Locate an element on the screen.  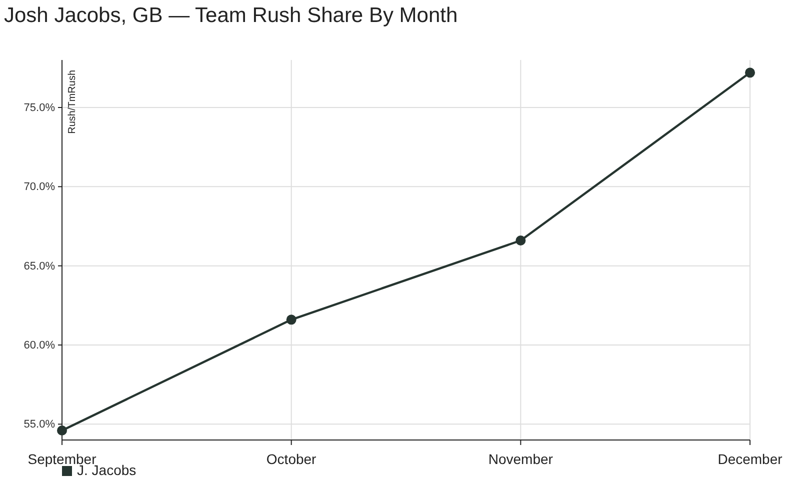
y-tick-label: 70.0% is located at coordinates (40, 187).